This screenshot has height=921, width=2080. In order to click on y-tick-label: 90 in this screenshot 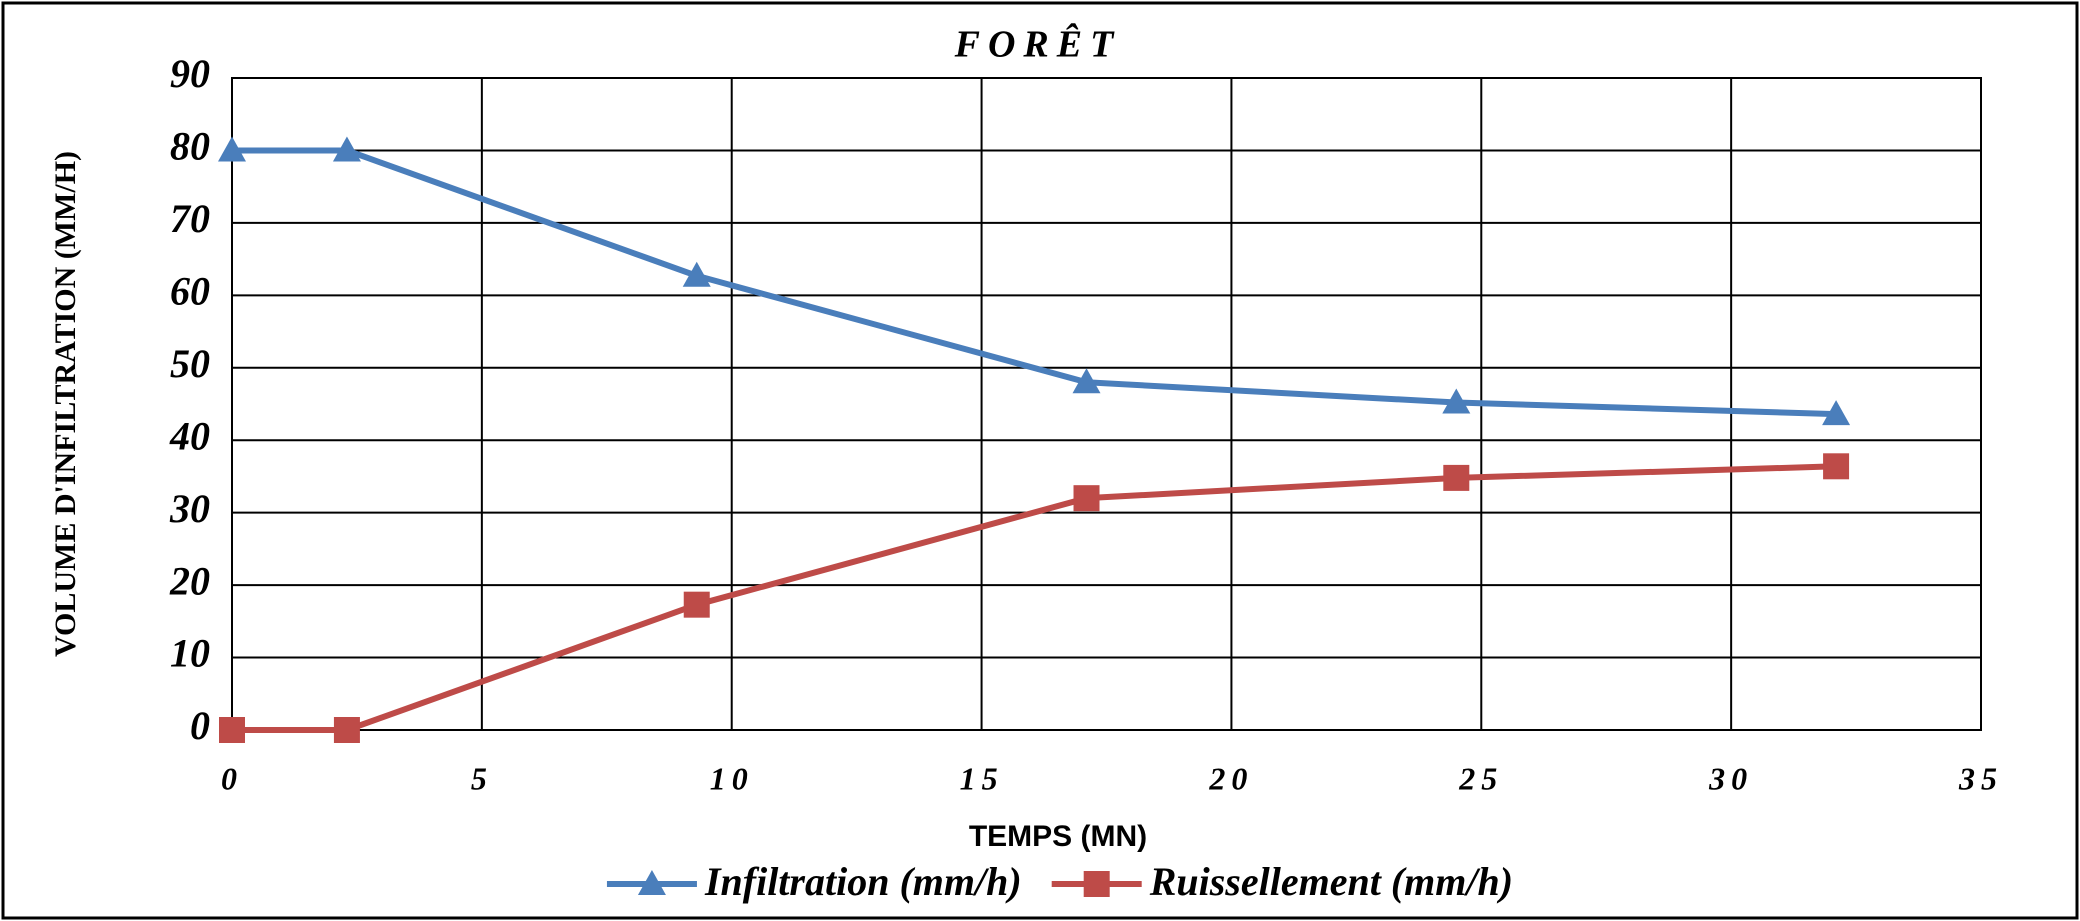, I will do `click(190, 73)`.